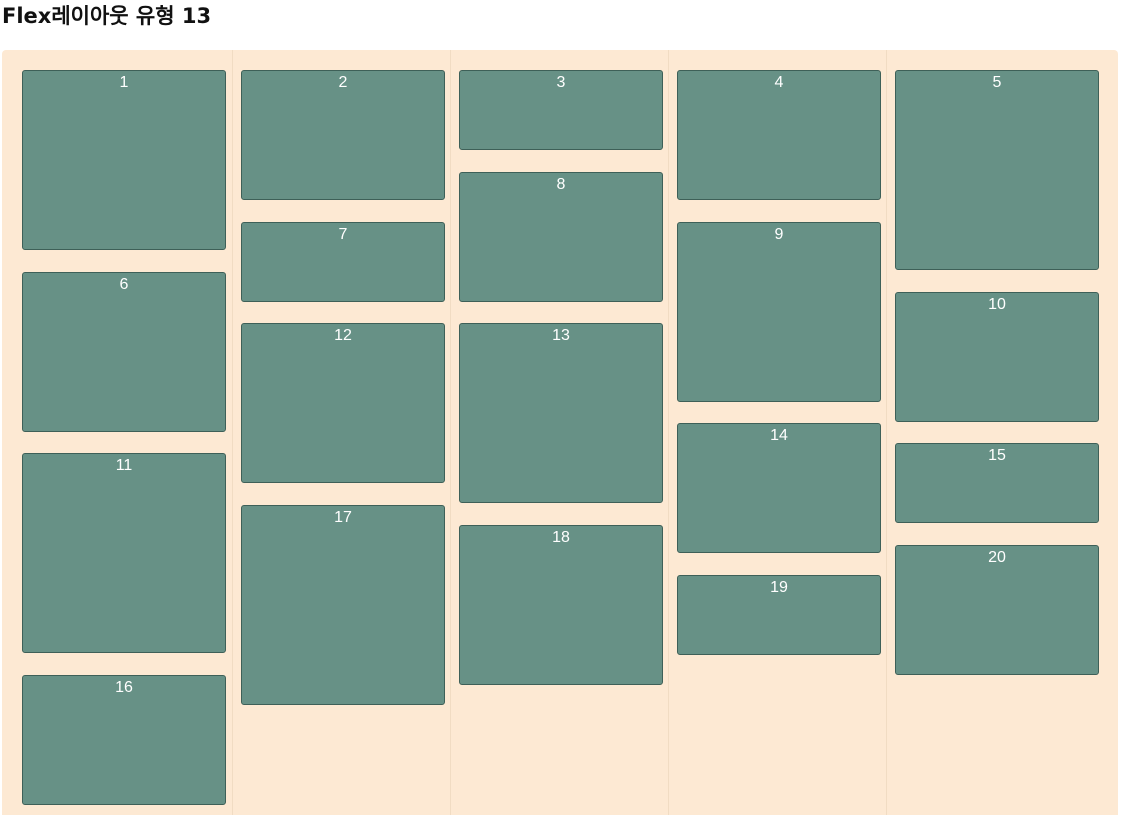 This screenshot has height=815, width=1123. Describe the element at coordinates (124, 160) in the screenshot. I see `box-1: 1` at that location.